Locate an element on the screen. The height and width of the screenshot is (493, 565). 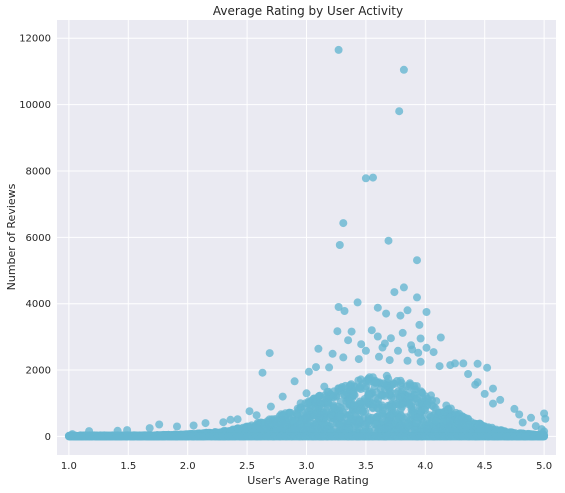
x-tick-label: 1.5 is located at coordinates (128, 466).